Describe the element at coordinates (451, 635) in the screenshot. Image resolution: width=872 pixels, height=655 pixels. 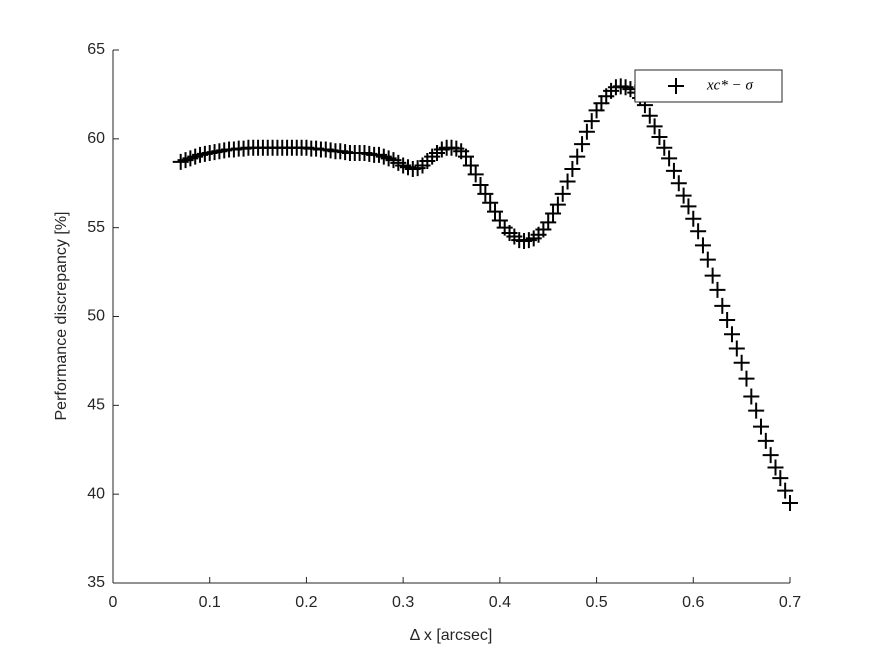
I see `x-axis-label: Δ x [arcsec]` at that location.